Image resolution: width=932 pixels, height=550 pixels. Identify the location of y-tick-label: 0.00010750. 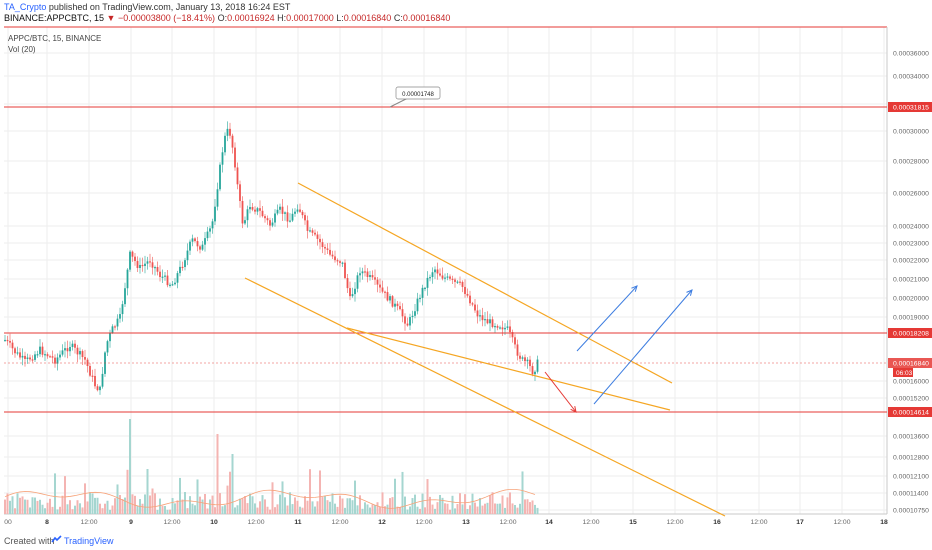
(911, 511).